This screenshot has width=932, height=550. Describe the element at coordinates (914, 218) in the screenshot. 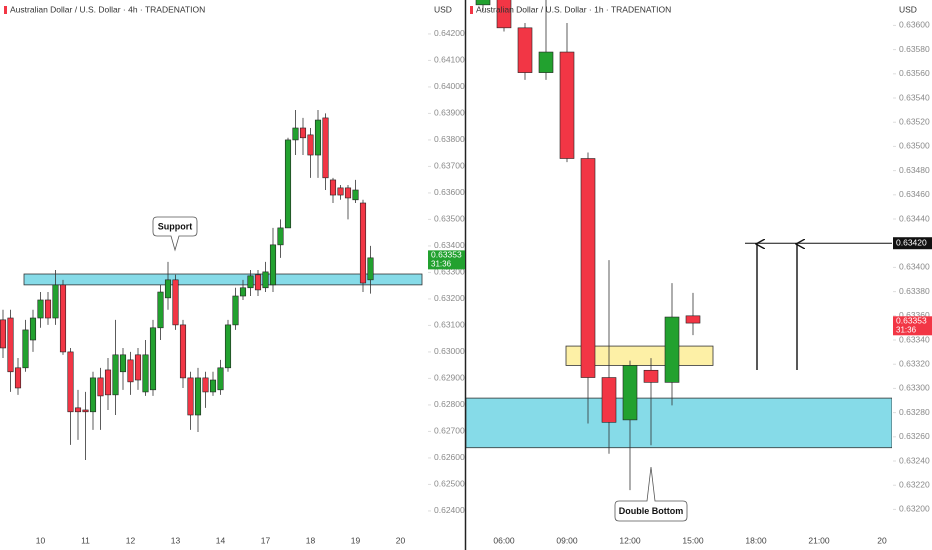

I see `y-tick-label: 0.63440` at that location.